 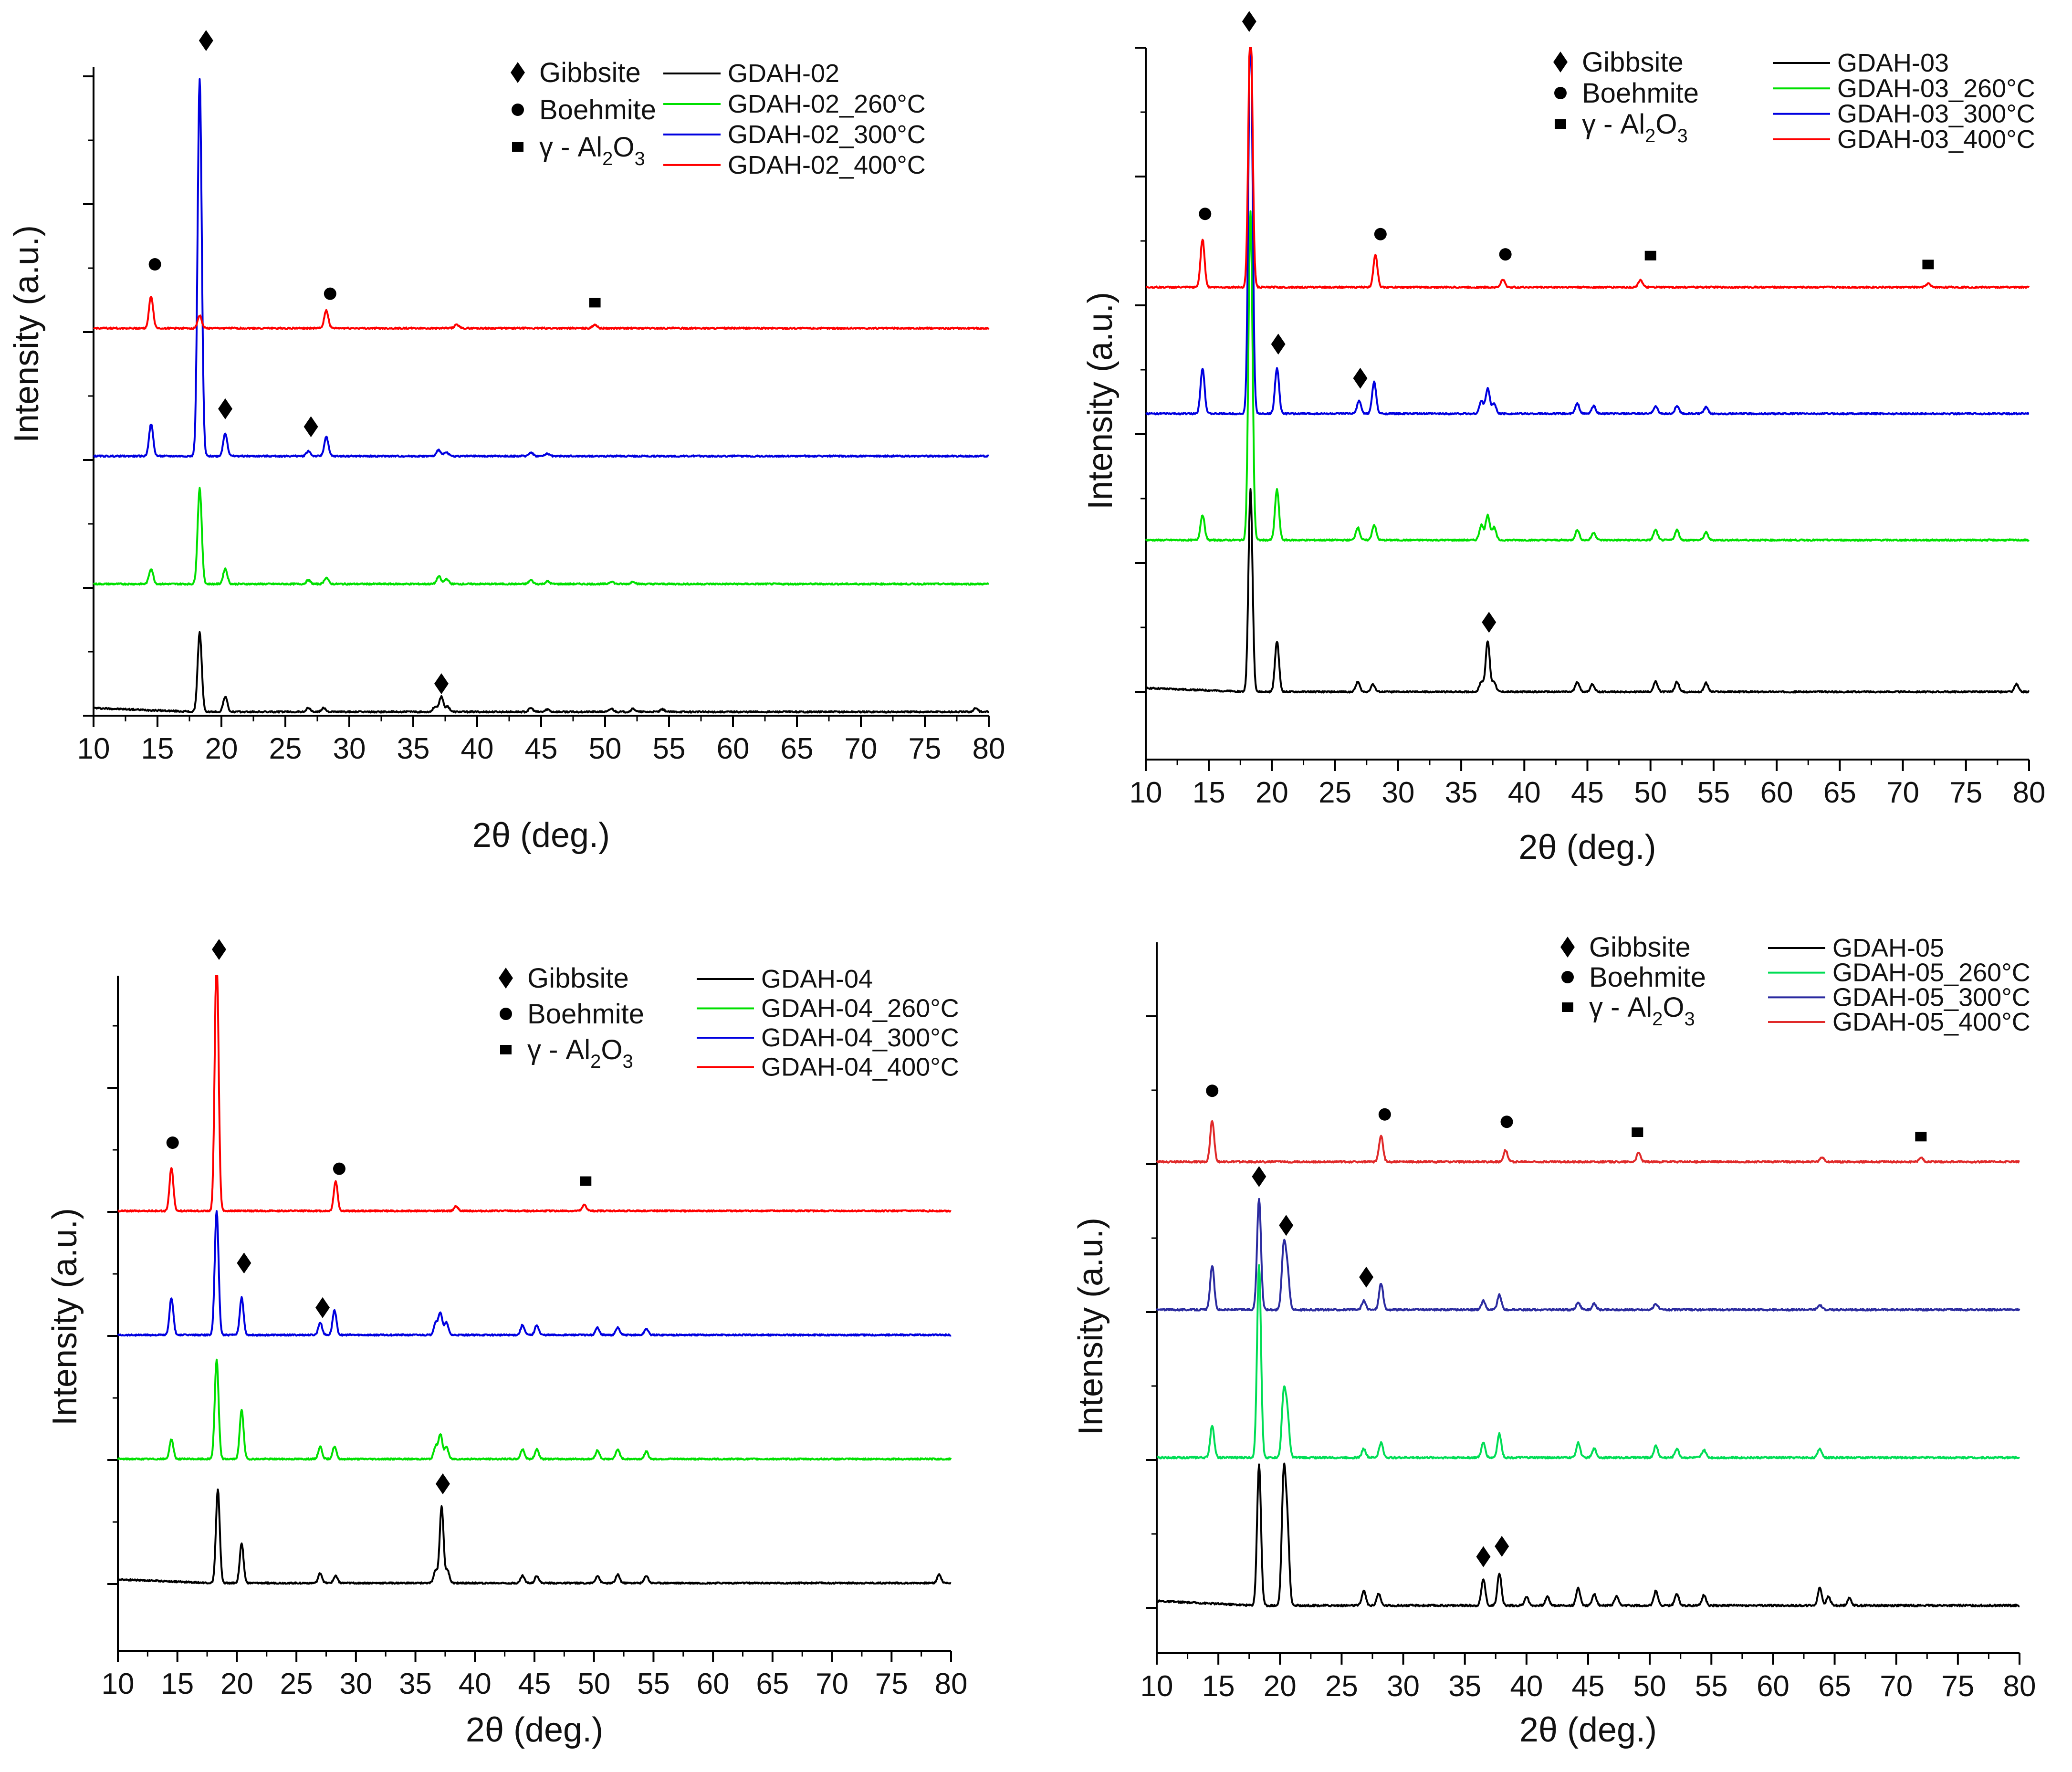 What do you see at coordinates (827, 104) in the screenshot?
I see `legend-series-label: GDAH-02_260°C` at bounding box center [827, 104].